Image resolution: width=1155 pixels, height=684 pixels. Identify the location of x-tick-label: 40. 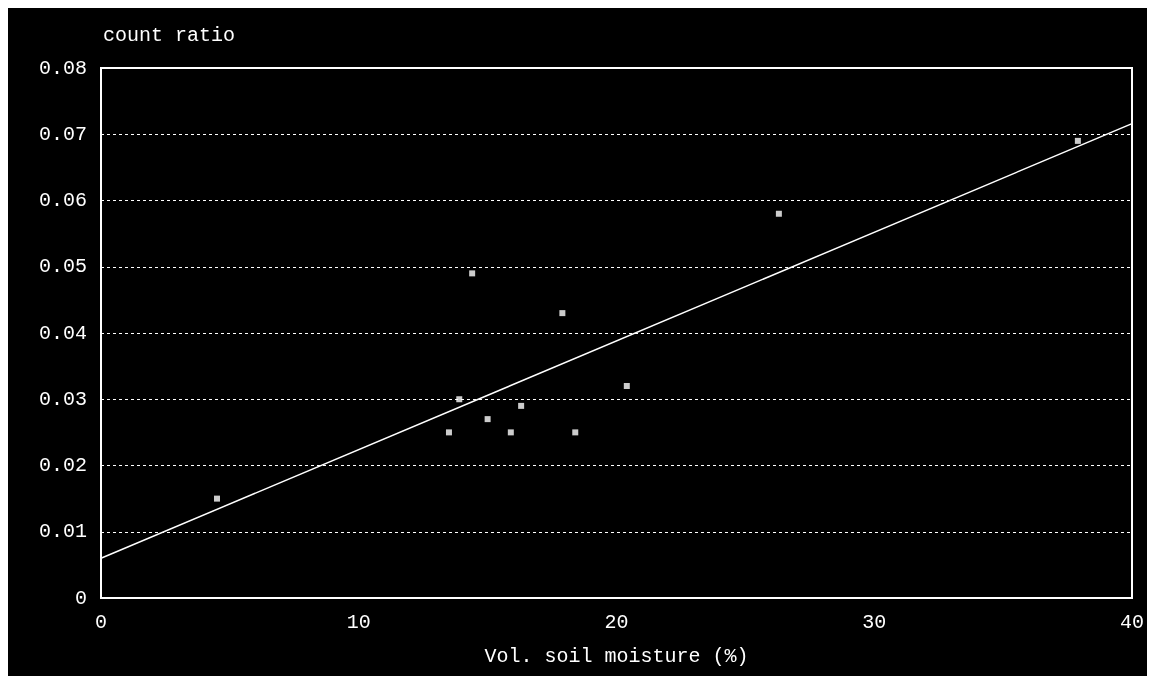
(1132, 622).